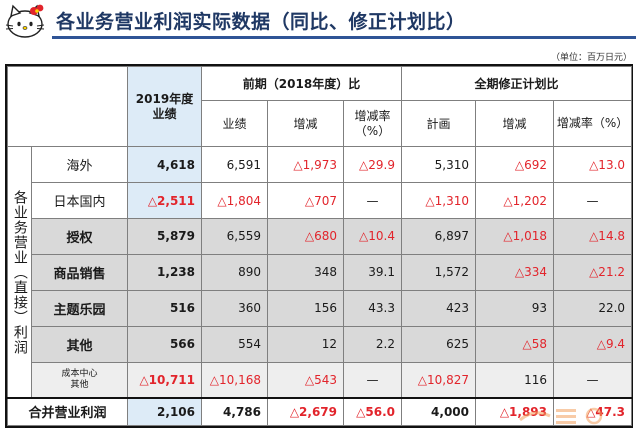 The width and height of the screenshot is (640, 432). Describe the element at coordinates (514, 272) in the screenshot. I see `cell-plan-change: △334` at that location.